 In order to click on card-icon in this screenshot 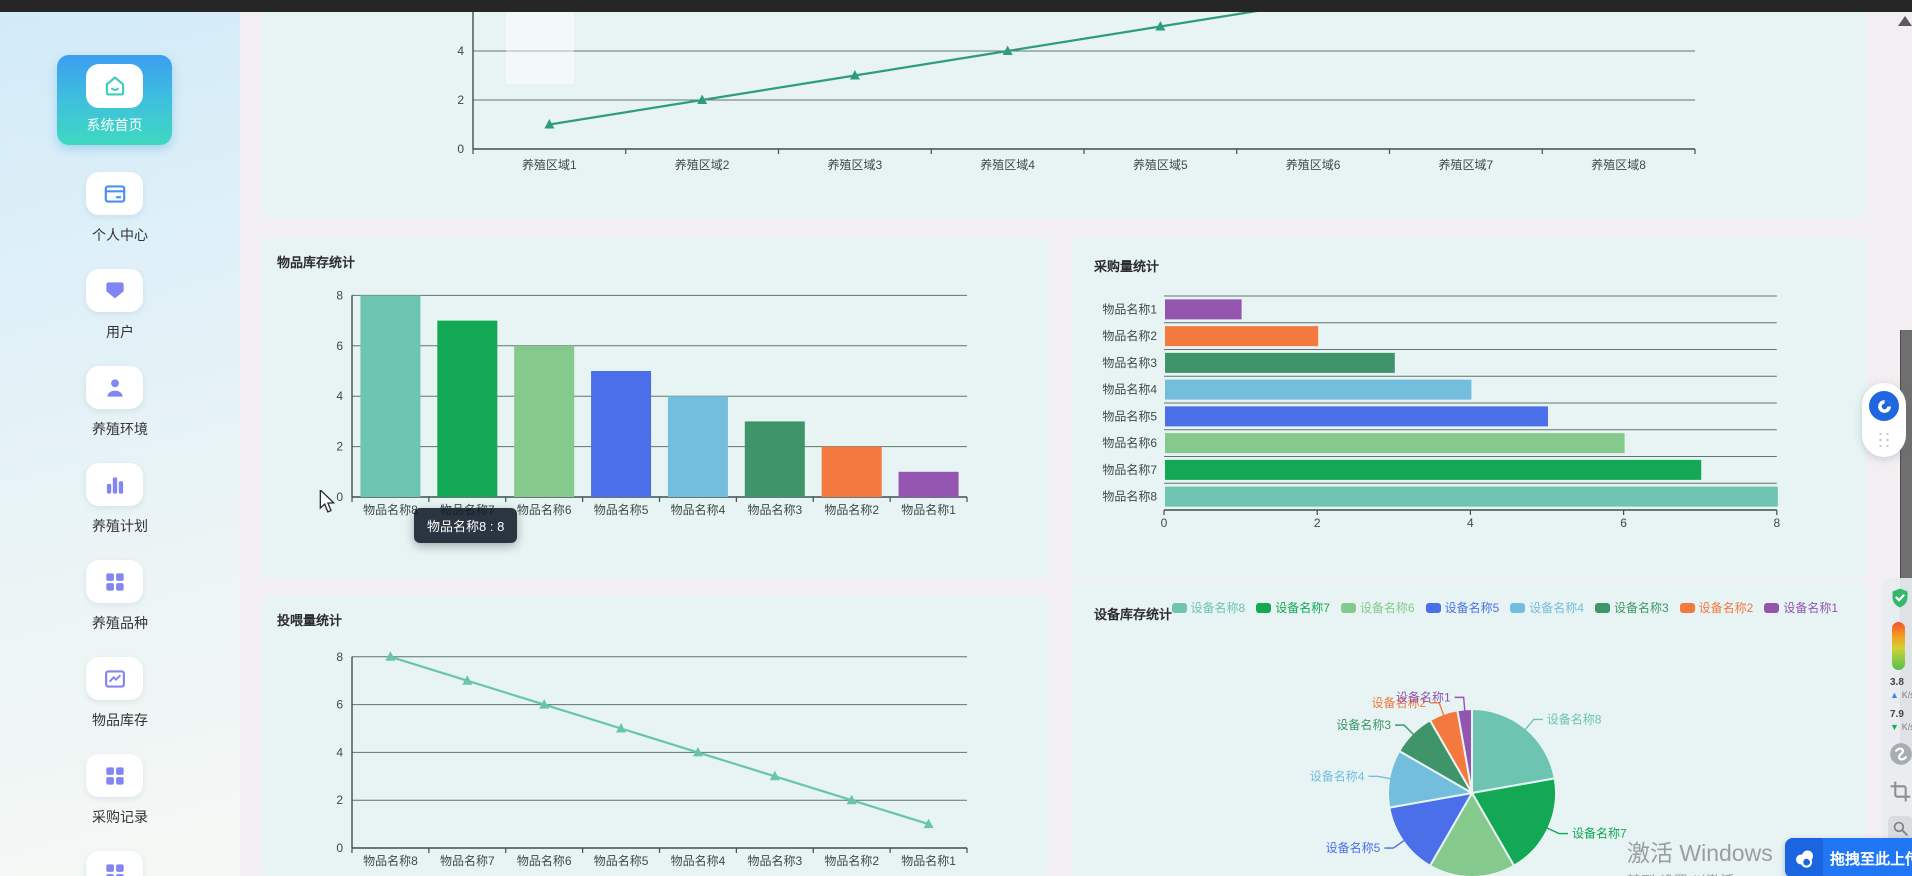, I will do `click(114, 193)`.